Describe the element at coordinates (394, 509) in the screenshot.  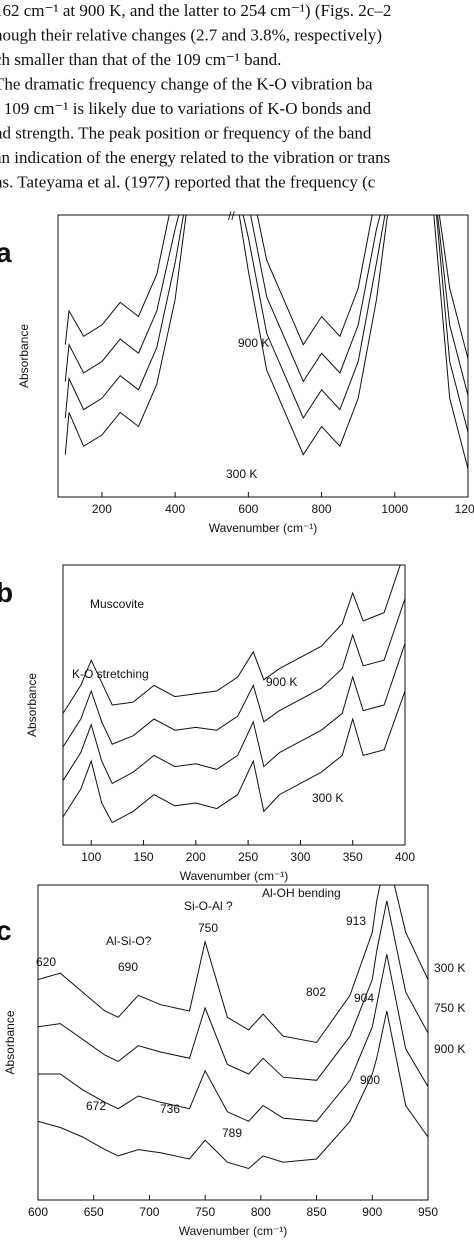
I see `x-tick-label: 1000` at that location.